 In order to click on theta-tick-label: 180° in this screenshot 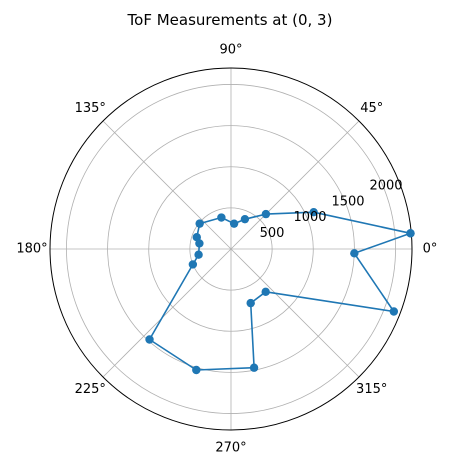, I will do `click(31, 249)`.